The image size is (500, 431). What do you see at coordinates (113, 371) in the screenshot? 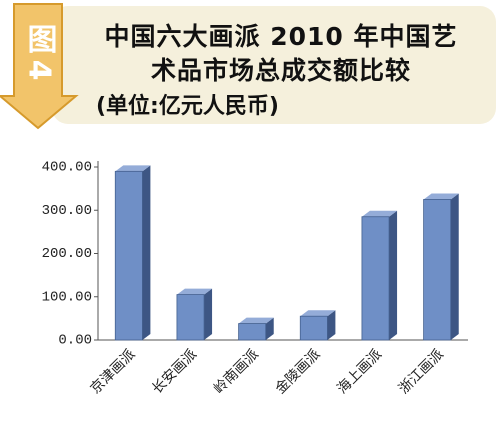
I see `x-tick-label: 京津画派` at bounding box center [113, 371].